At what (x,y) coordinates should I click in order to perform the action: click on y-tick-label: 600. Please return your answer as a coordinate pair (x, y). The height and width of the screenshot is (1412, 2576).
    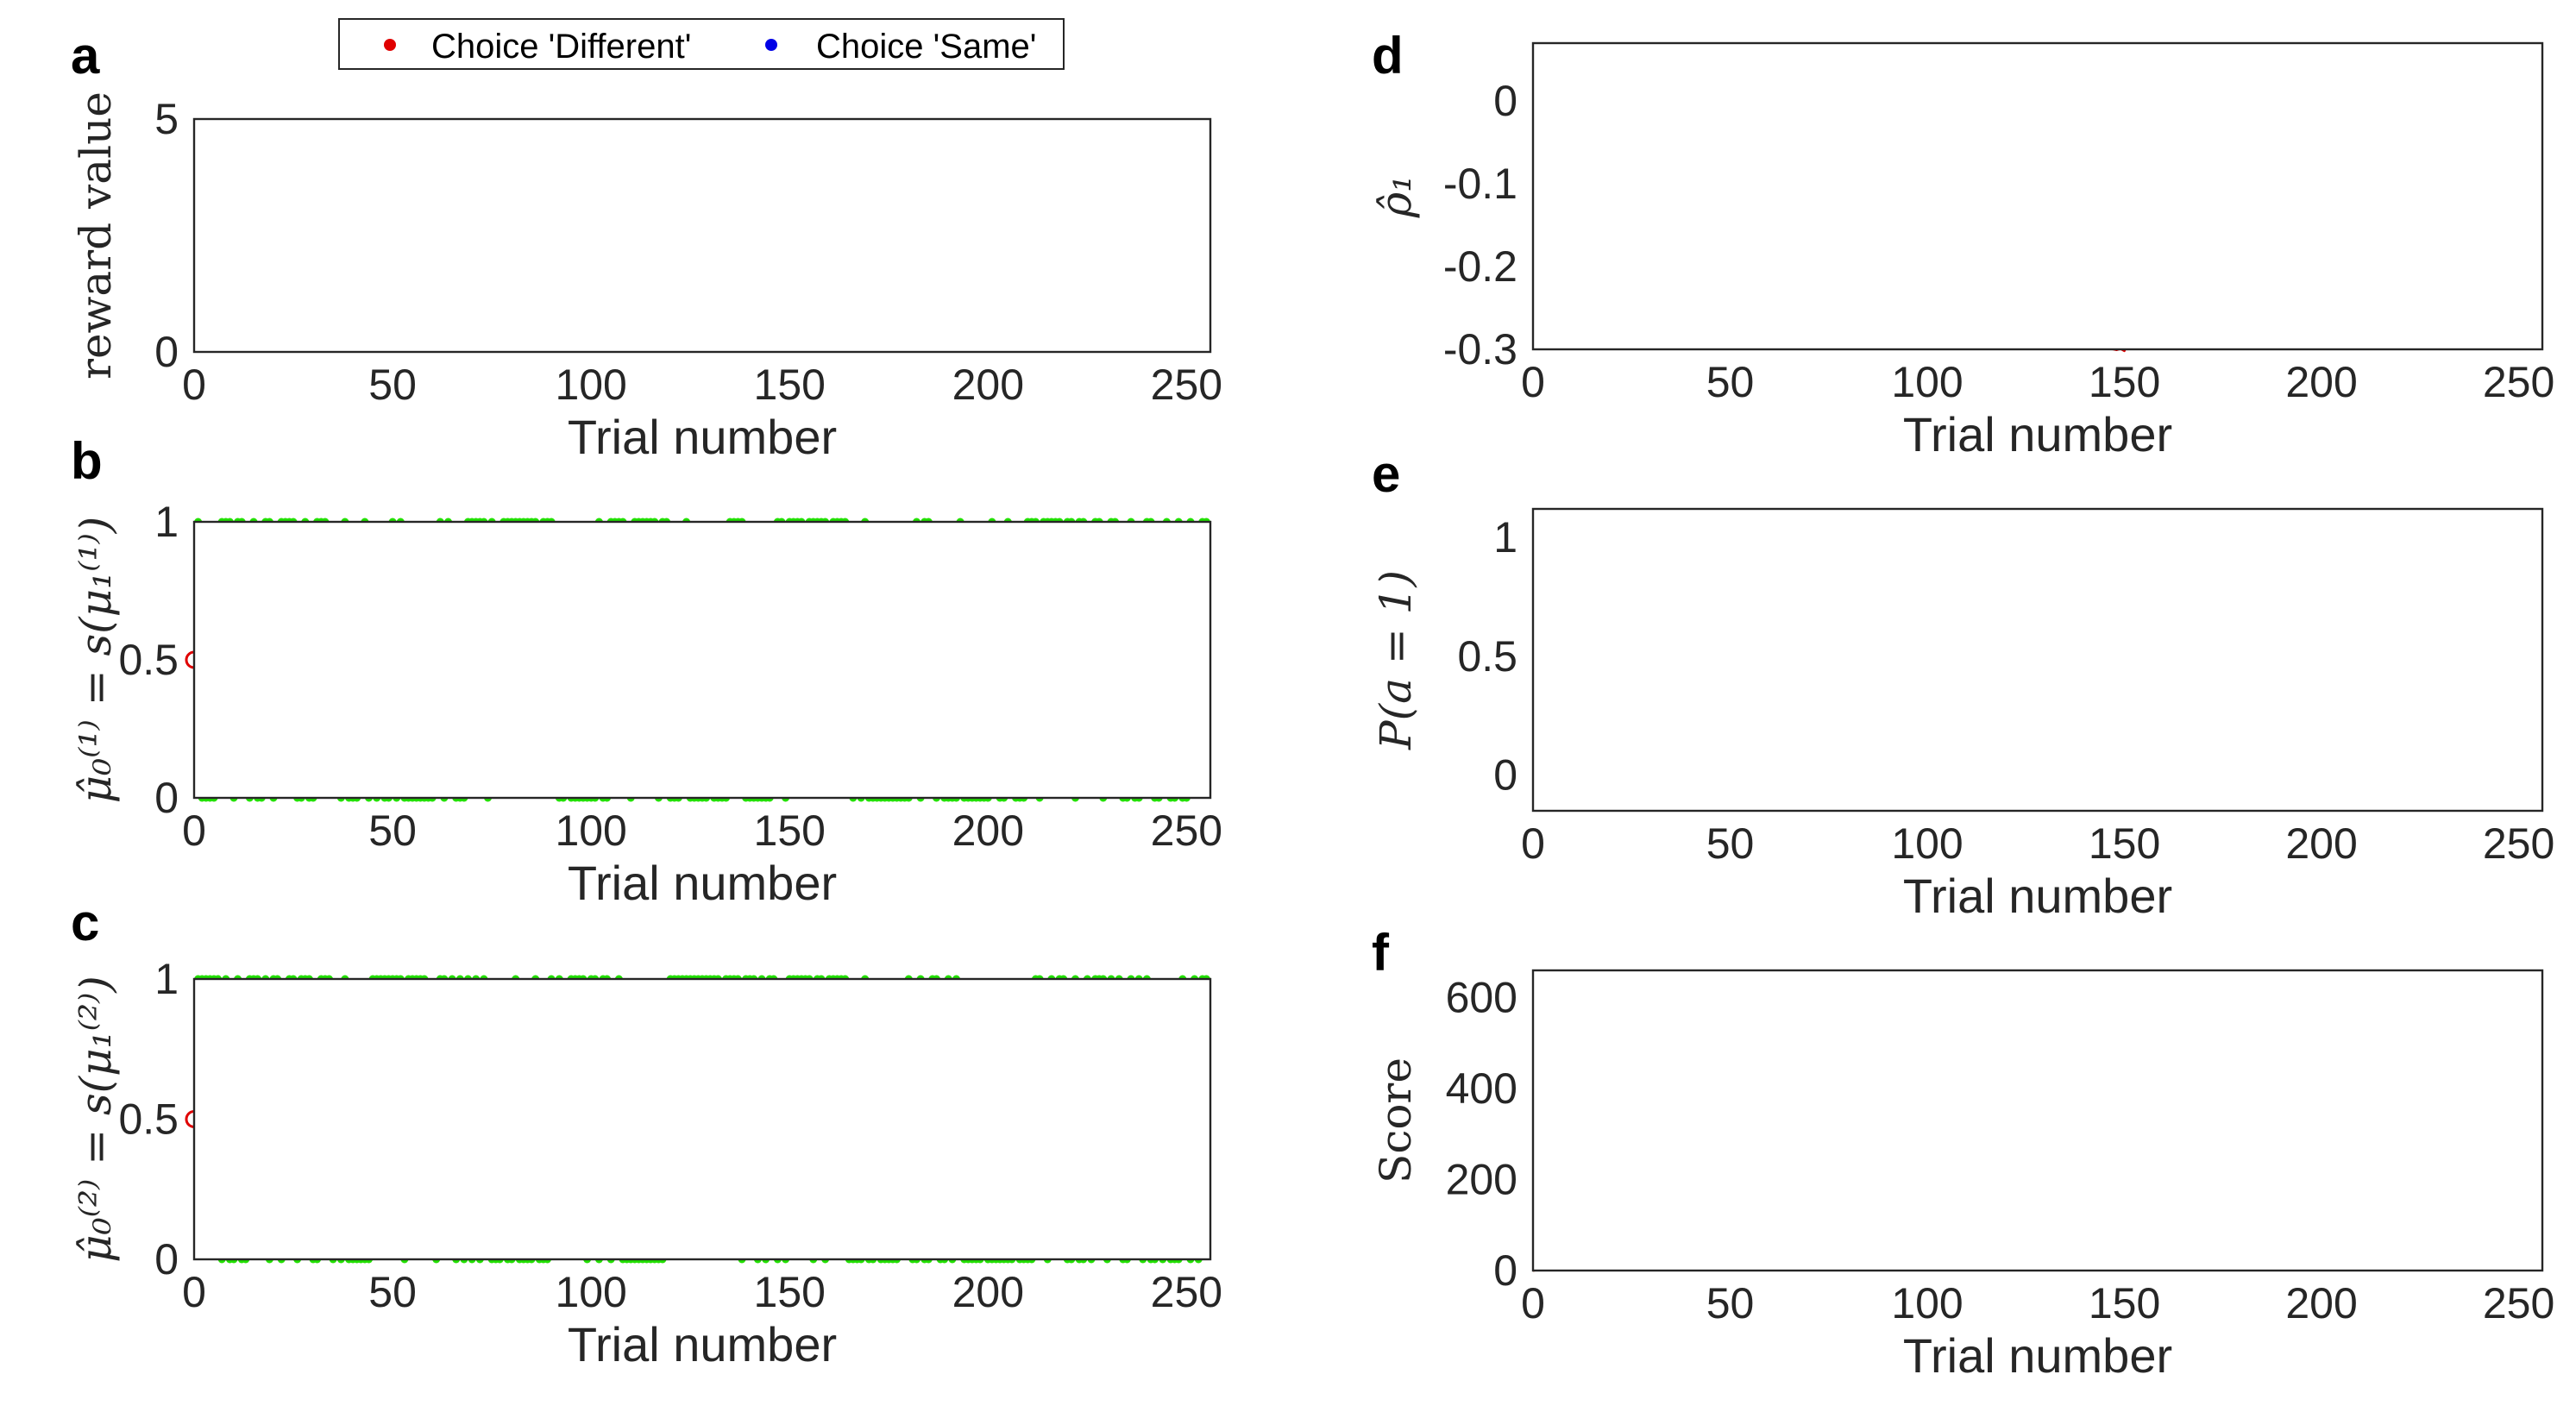
    Looking at the image, I should click on (1481, 998).